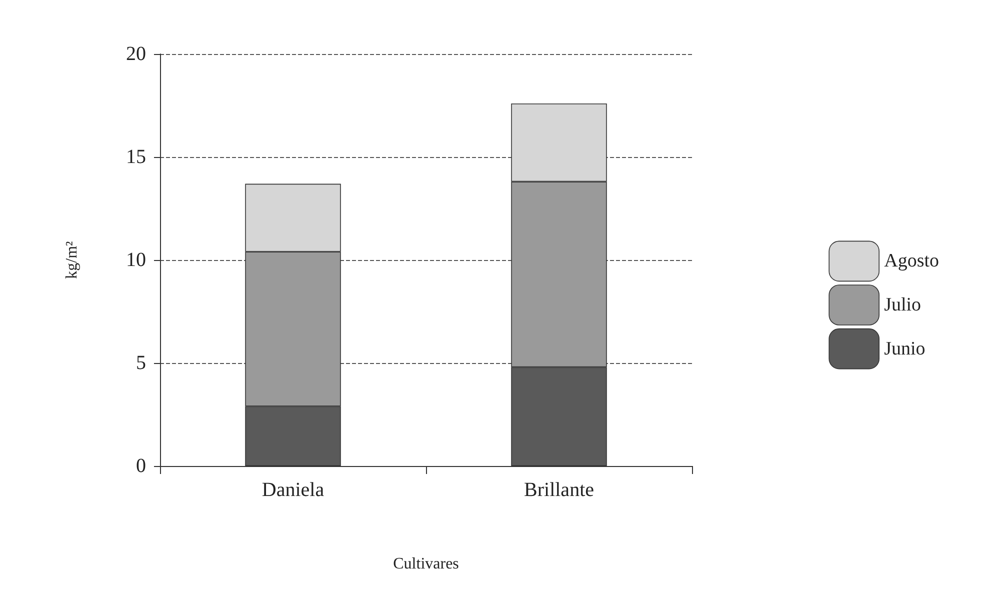 The height and width of the screenshot is (610, 992). I want to click on y-tick-label: 5, so click(141, 363).